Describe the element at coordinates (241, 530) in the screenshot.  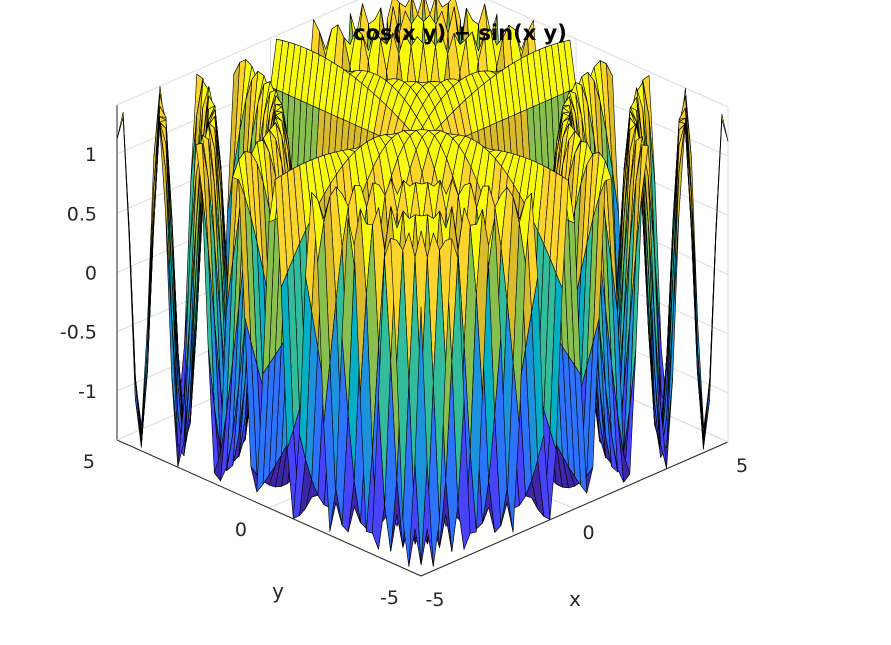
I see `y-tick-label: 0` at that location.